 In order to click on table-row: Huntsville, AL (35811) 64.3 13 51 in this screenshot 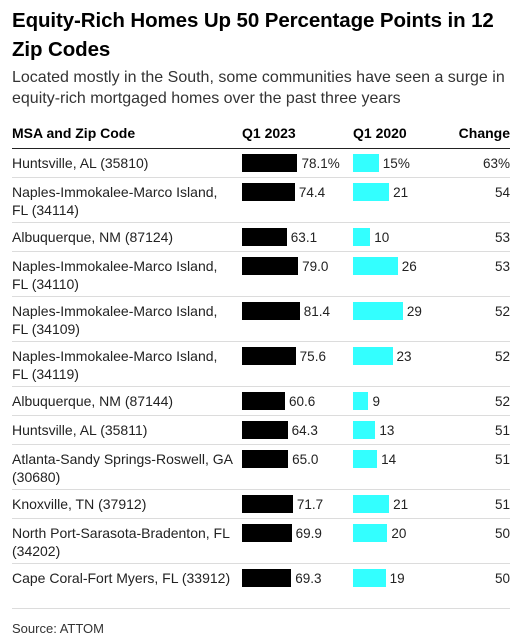, I will do `click(261, 430)`.